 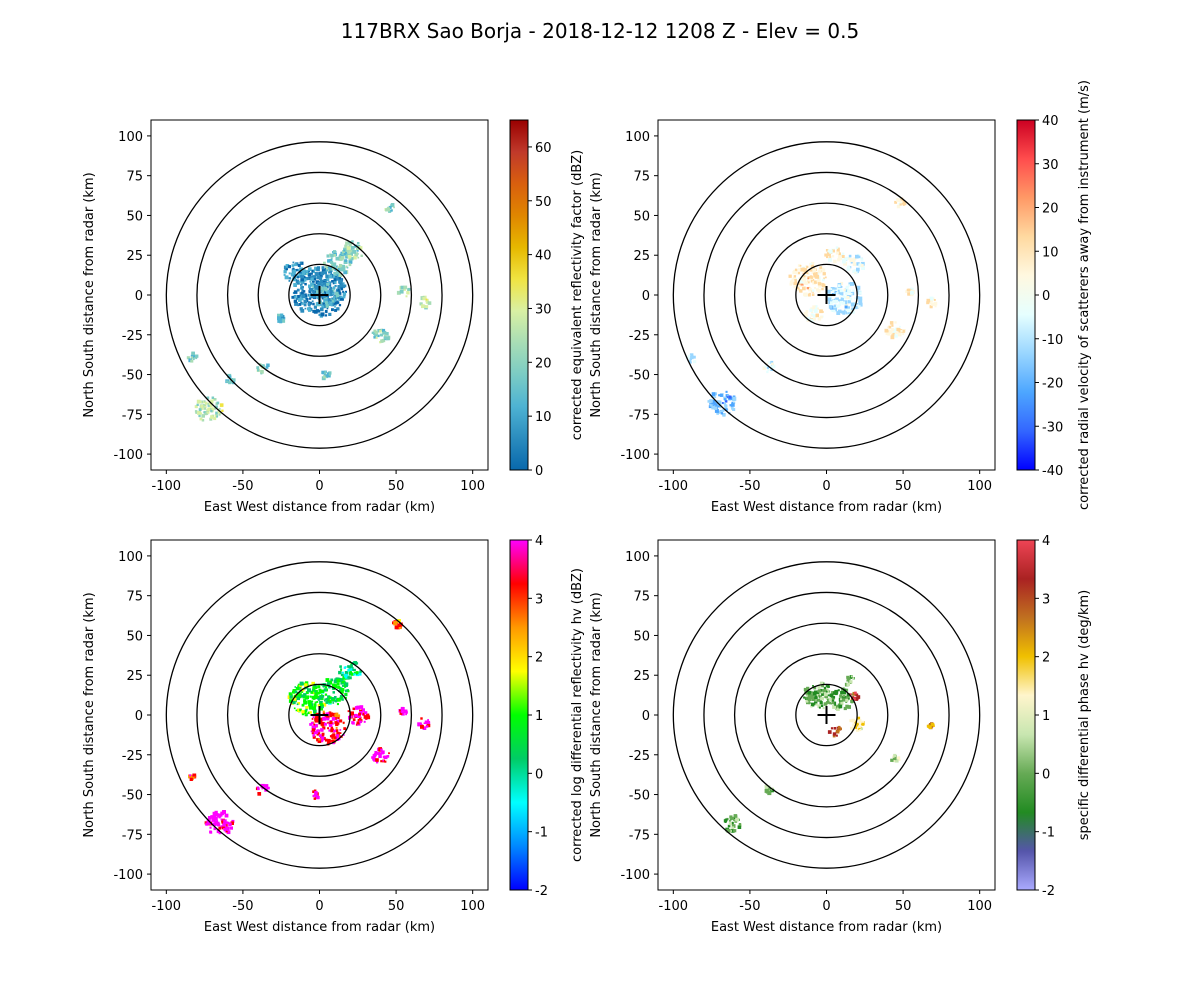 What do you see at coordinates (539, 541) in the screenshot?
I see `colorbar-tick-label: 4` at bounding box center [539, 541].